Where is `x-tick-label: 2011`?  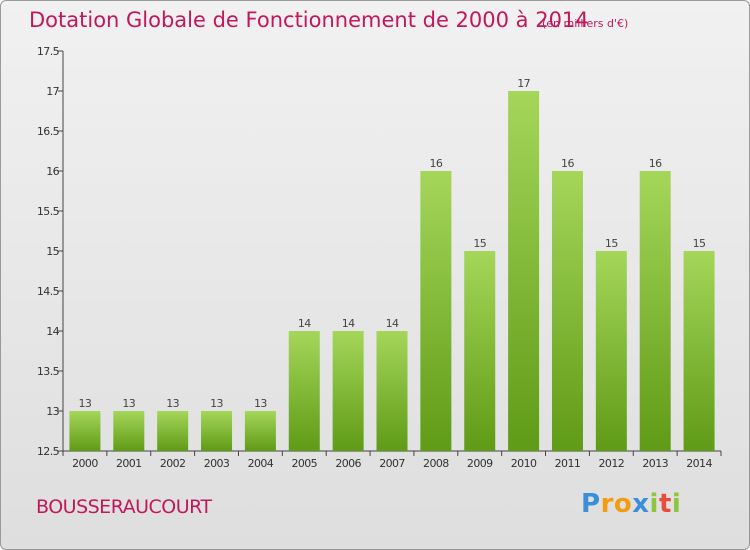
x-tick-label: 2011 is located at coordinates (568, 463).